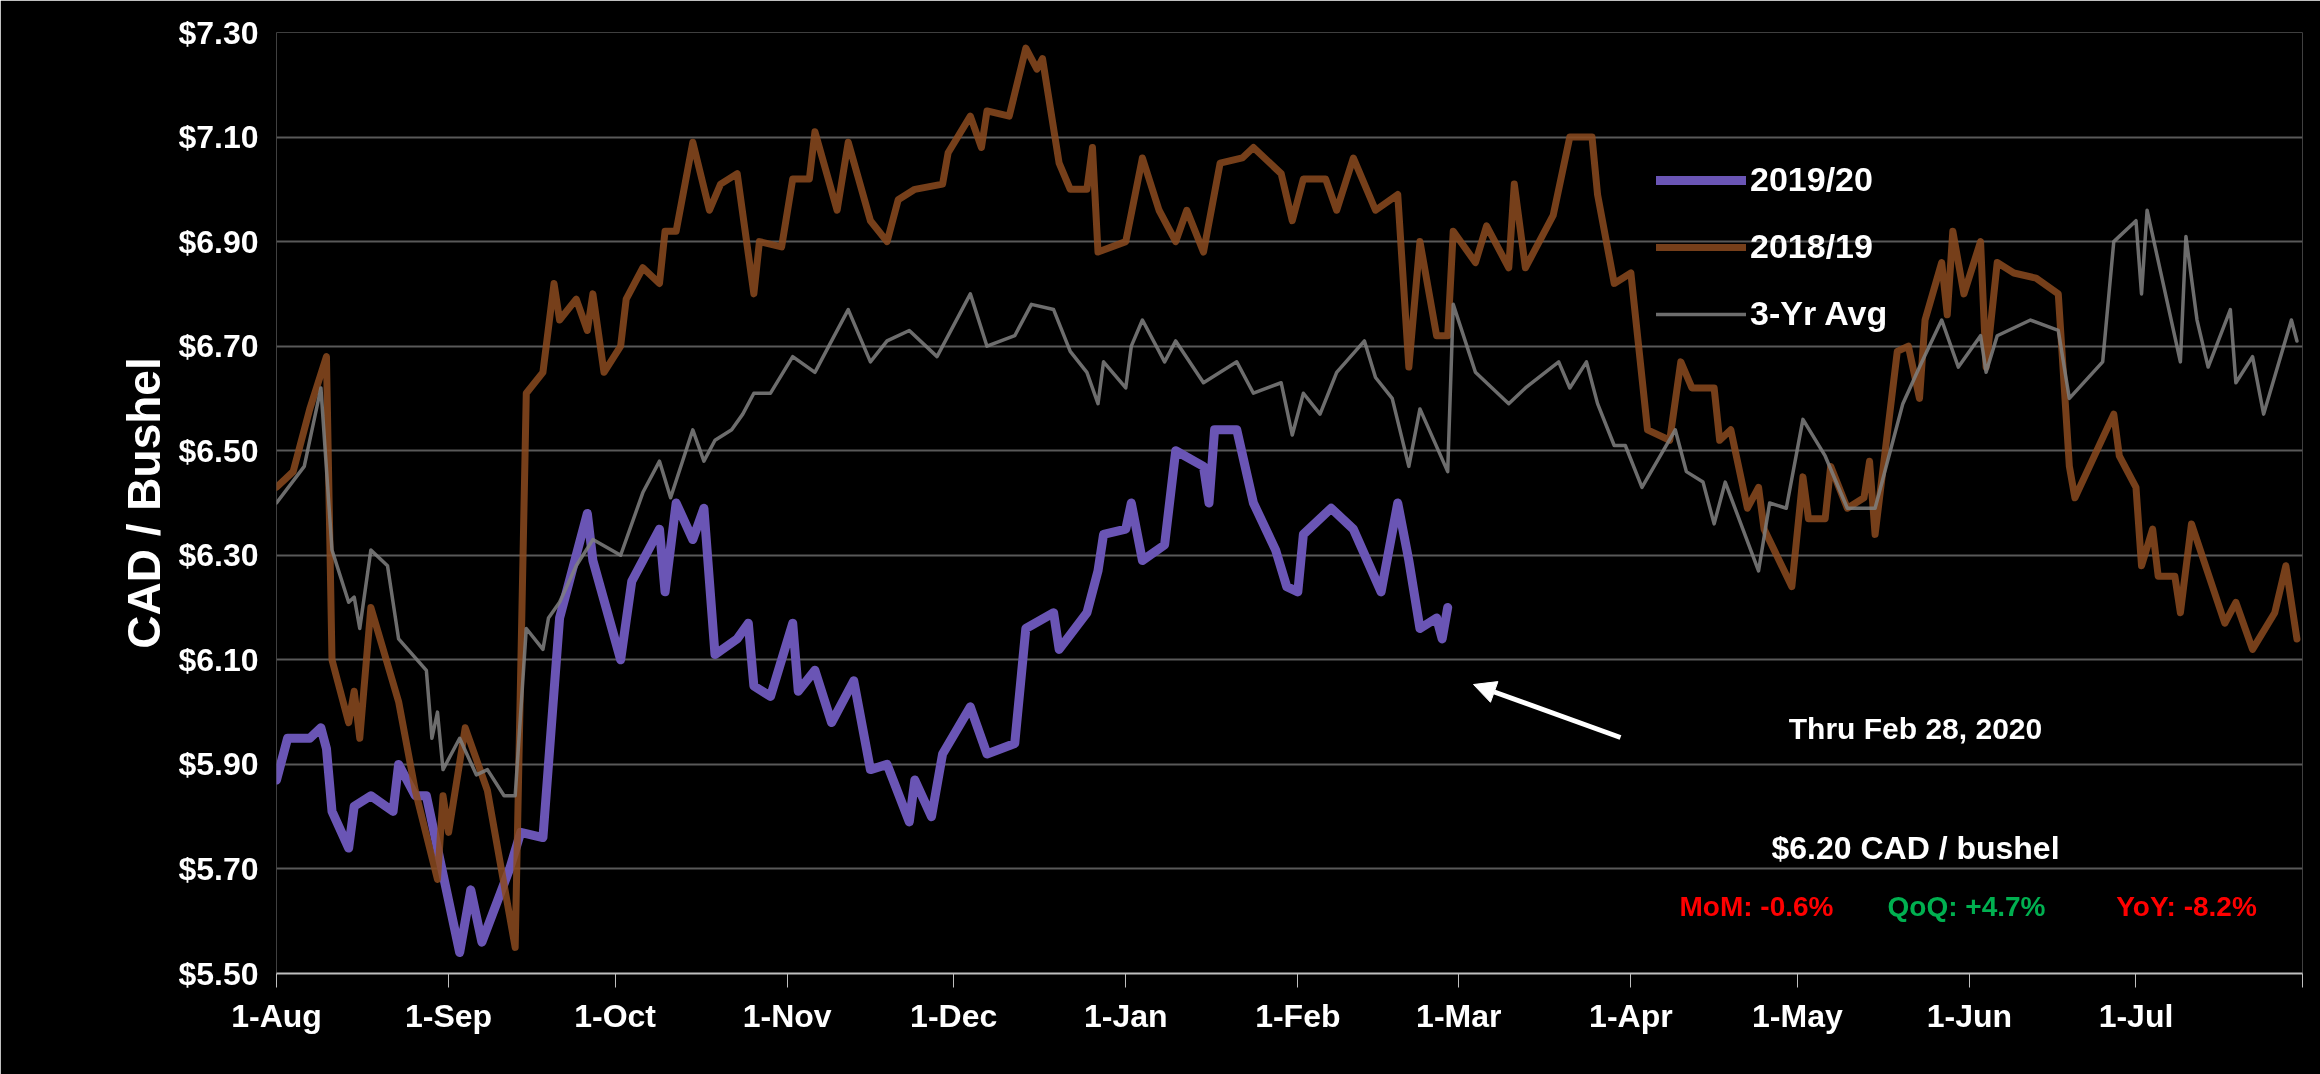 This screenshot has height=1074, width=2320. What do you see at coordinates (218, 555) in the screenshot?
I see `y-tick-label: $6.30` at bounding box center [218, 555].